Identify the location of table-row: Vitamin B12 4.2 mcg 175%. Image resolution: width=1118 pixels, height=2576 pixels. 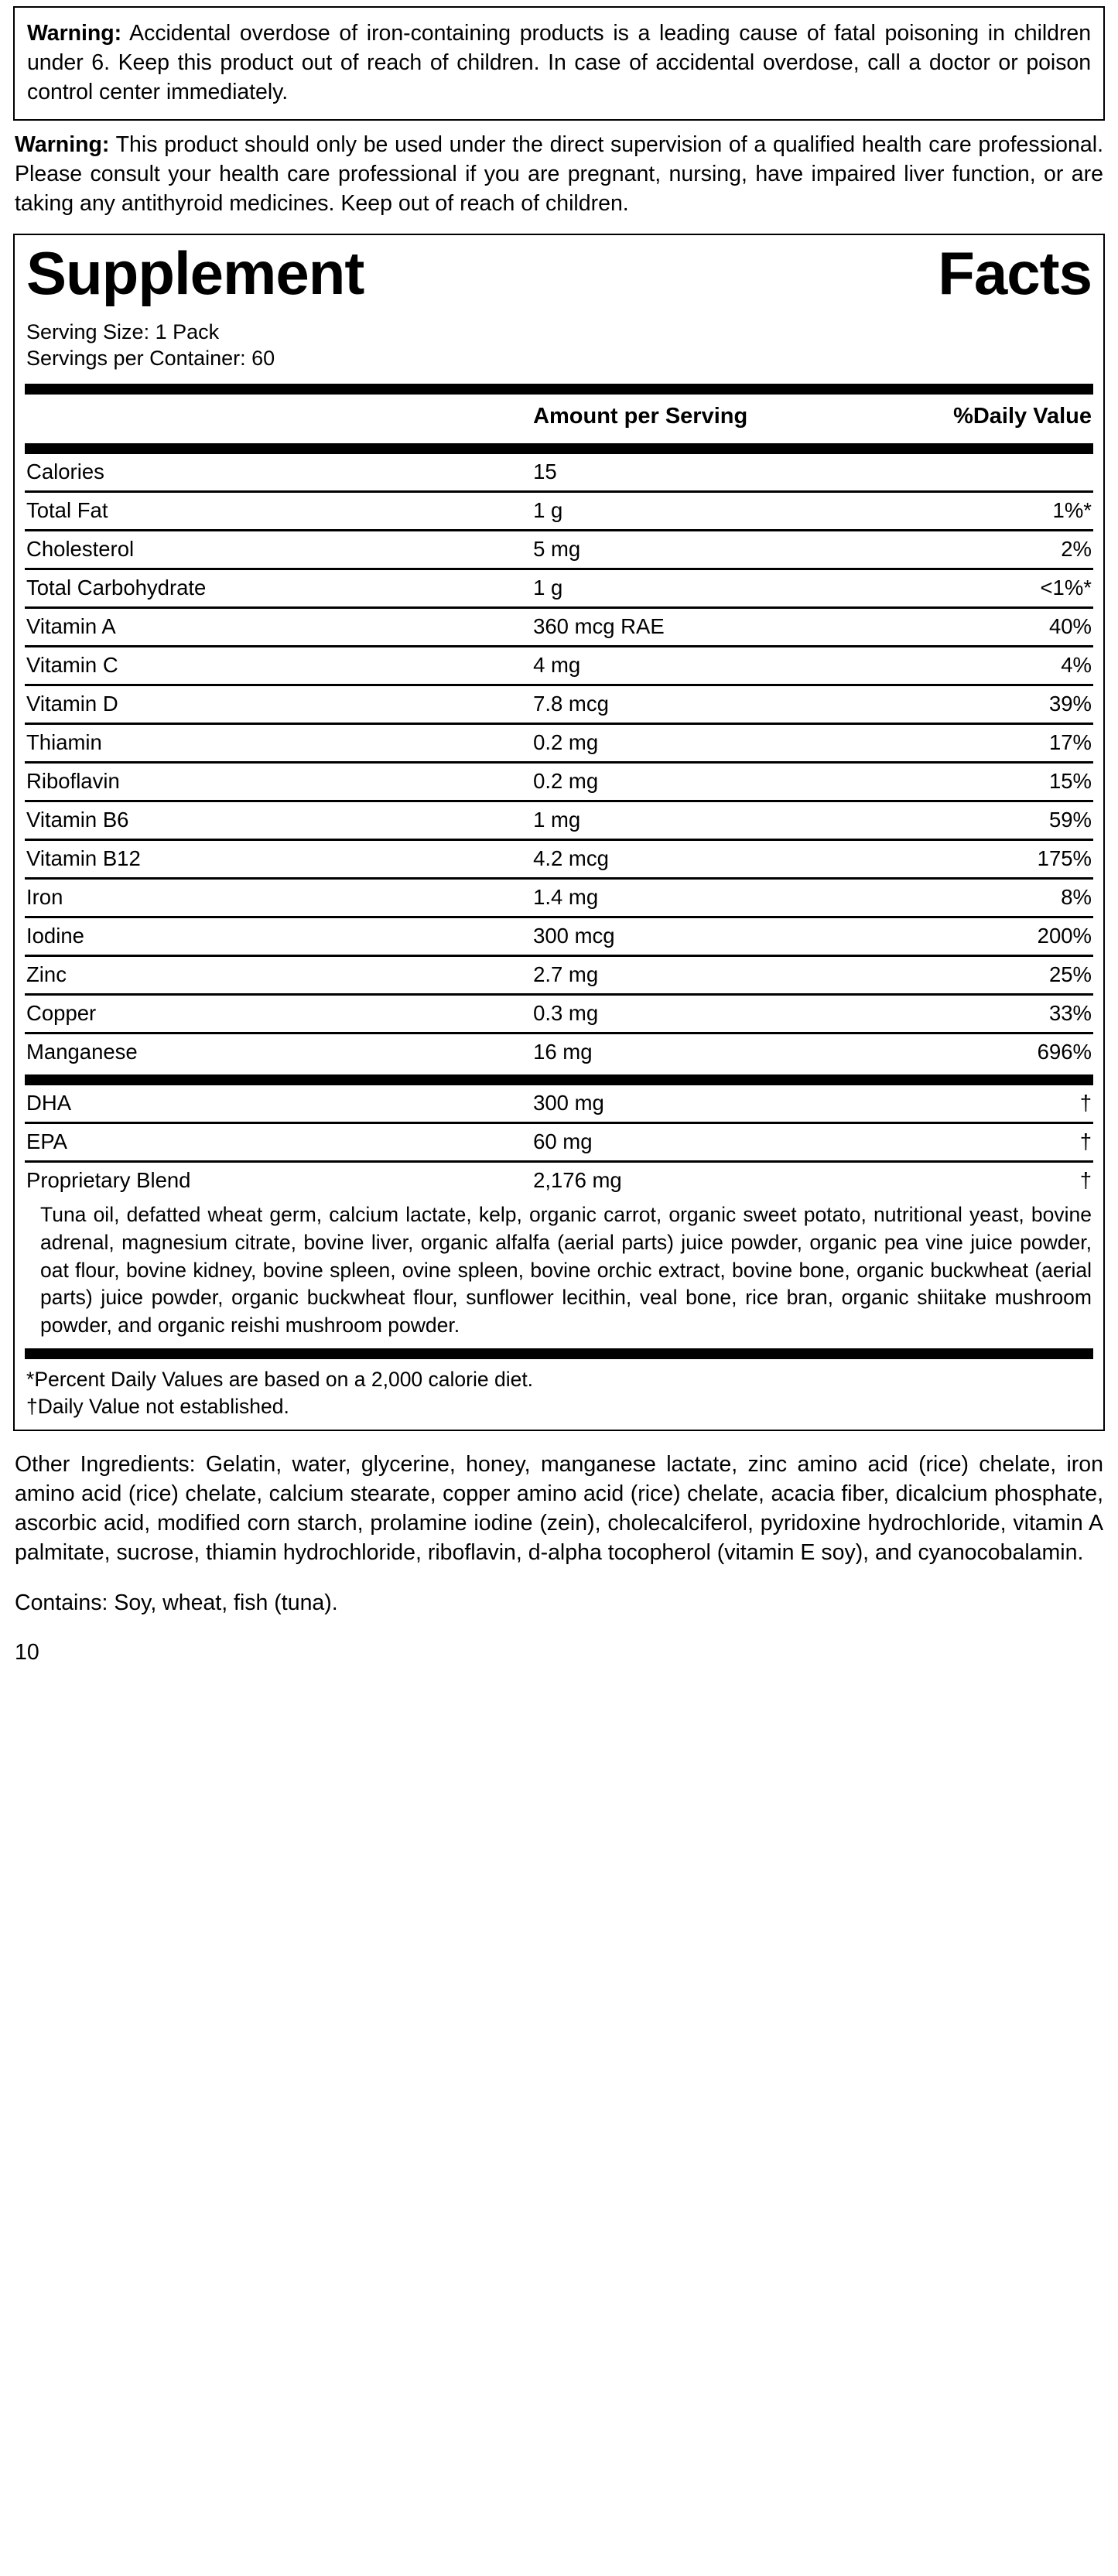
(559, 859).